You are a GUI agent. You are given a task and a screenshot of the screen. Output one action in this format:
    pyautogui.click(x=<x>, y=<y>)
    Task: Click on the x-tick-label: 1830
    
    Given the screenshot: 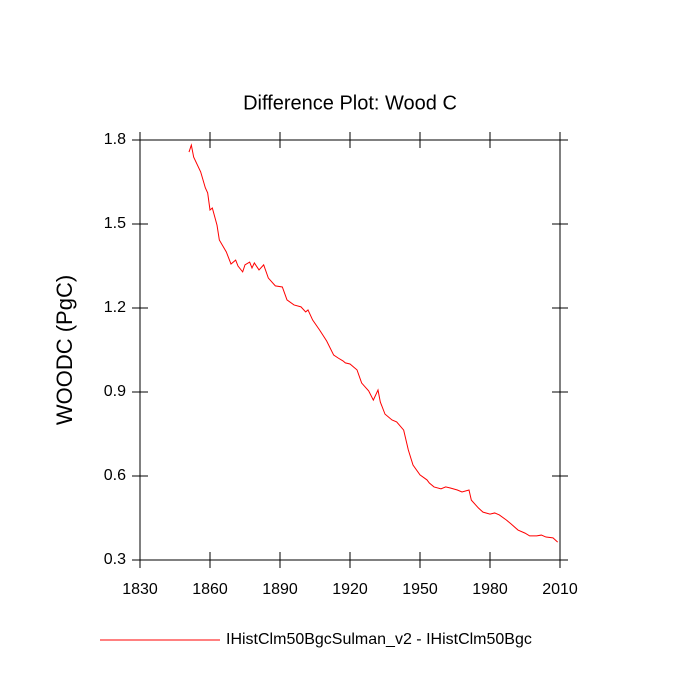 What is the action you would take?
    pyautogui.click(x=140, y=589)
    